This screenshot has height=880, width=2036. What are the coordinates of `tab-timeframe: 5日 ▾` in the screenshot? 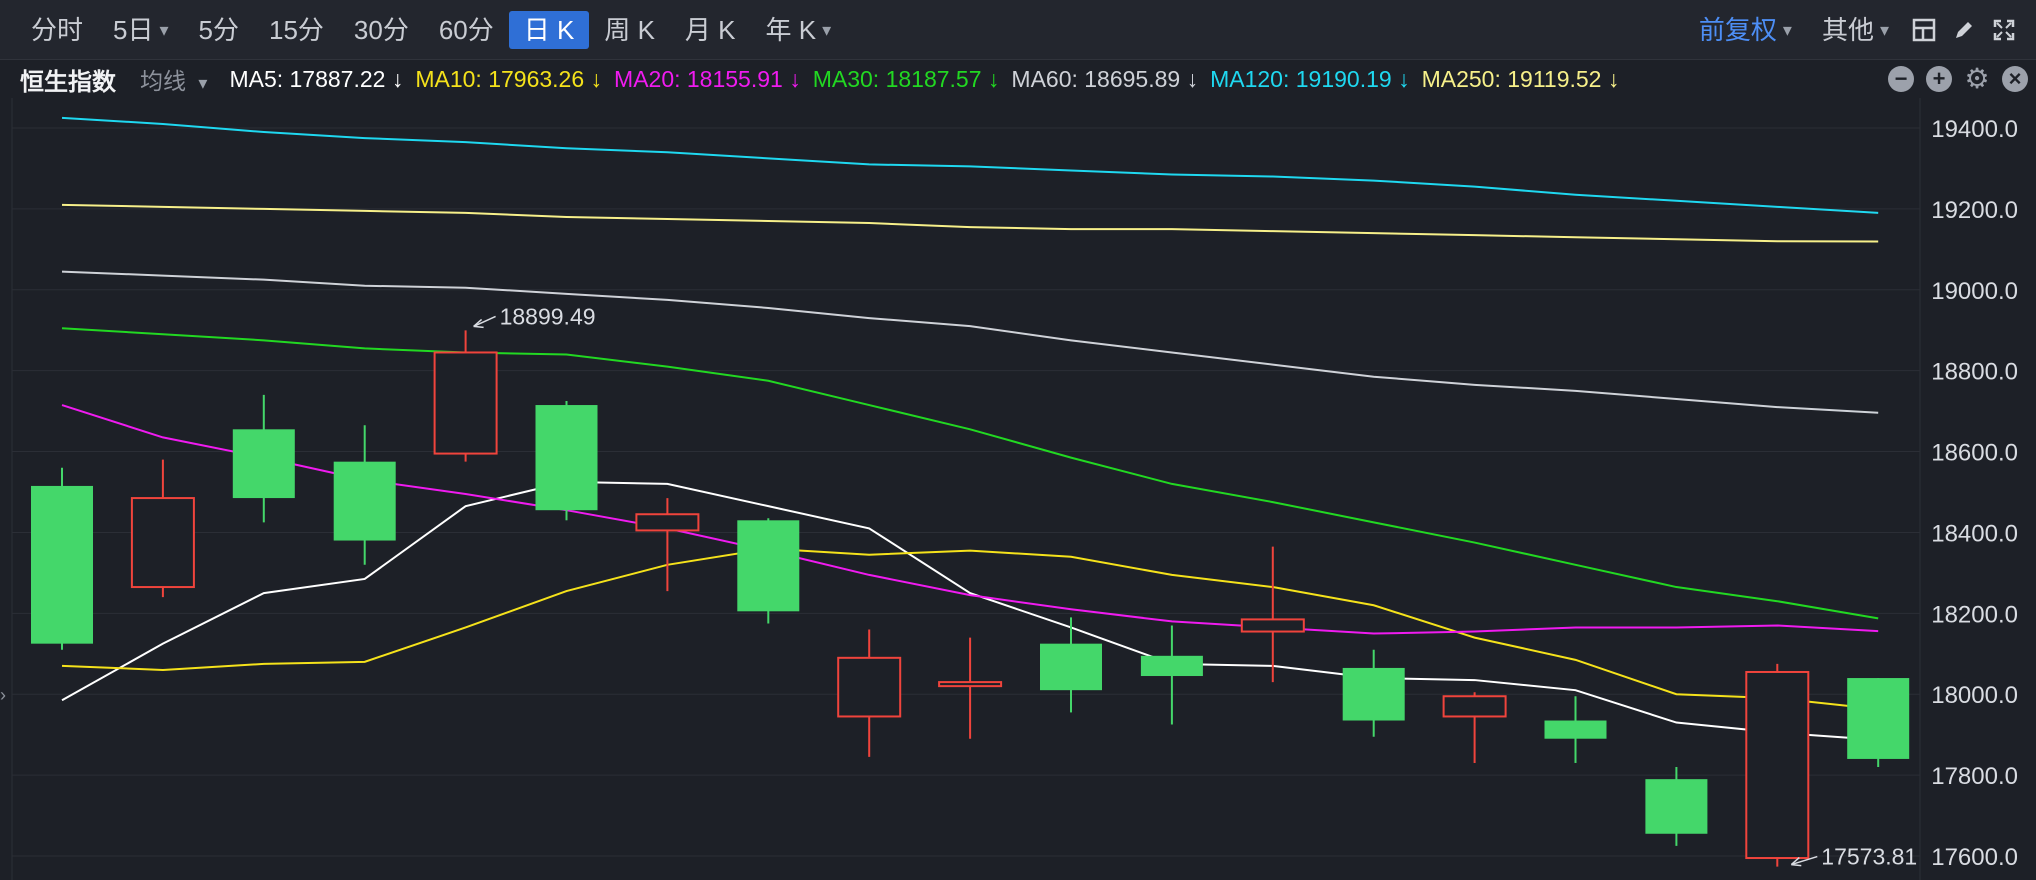 It's located at (141, 30).